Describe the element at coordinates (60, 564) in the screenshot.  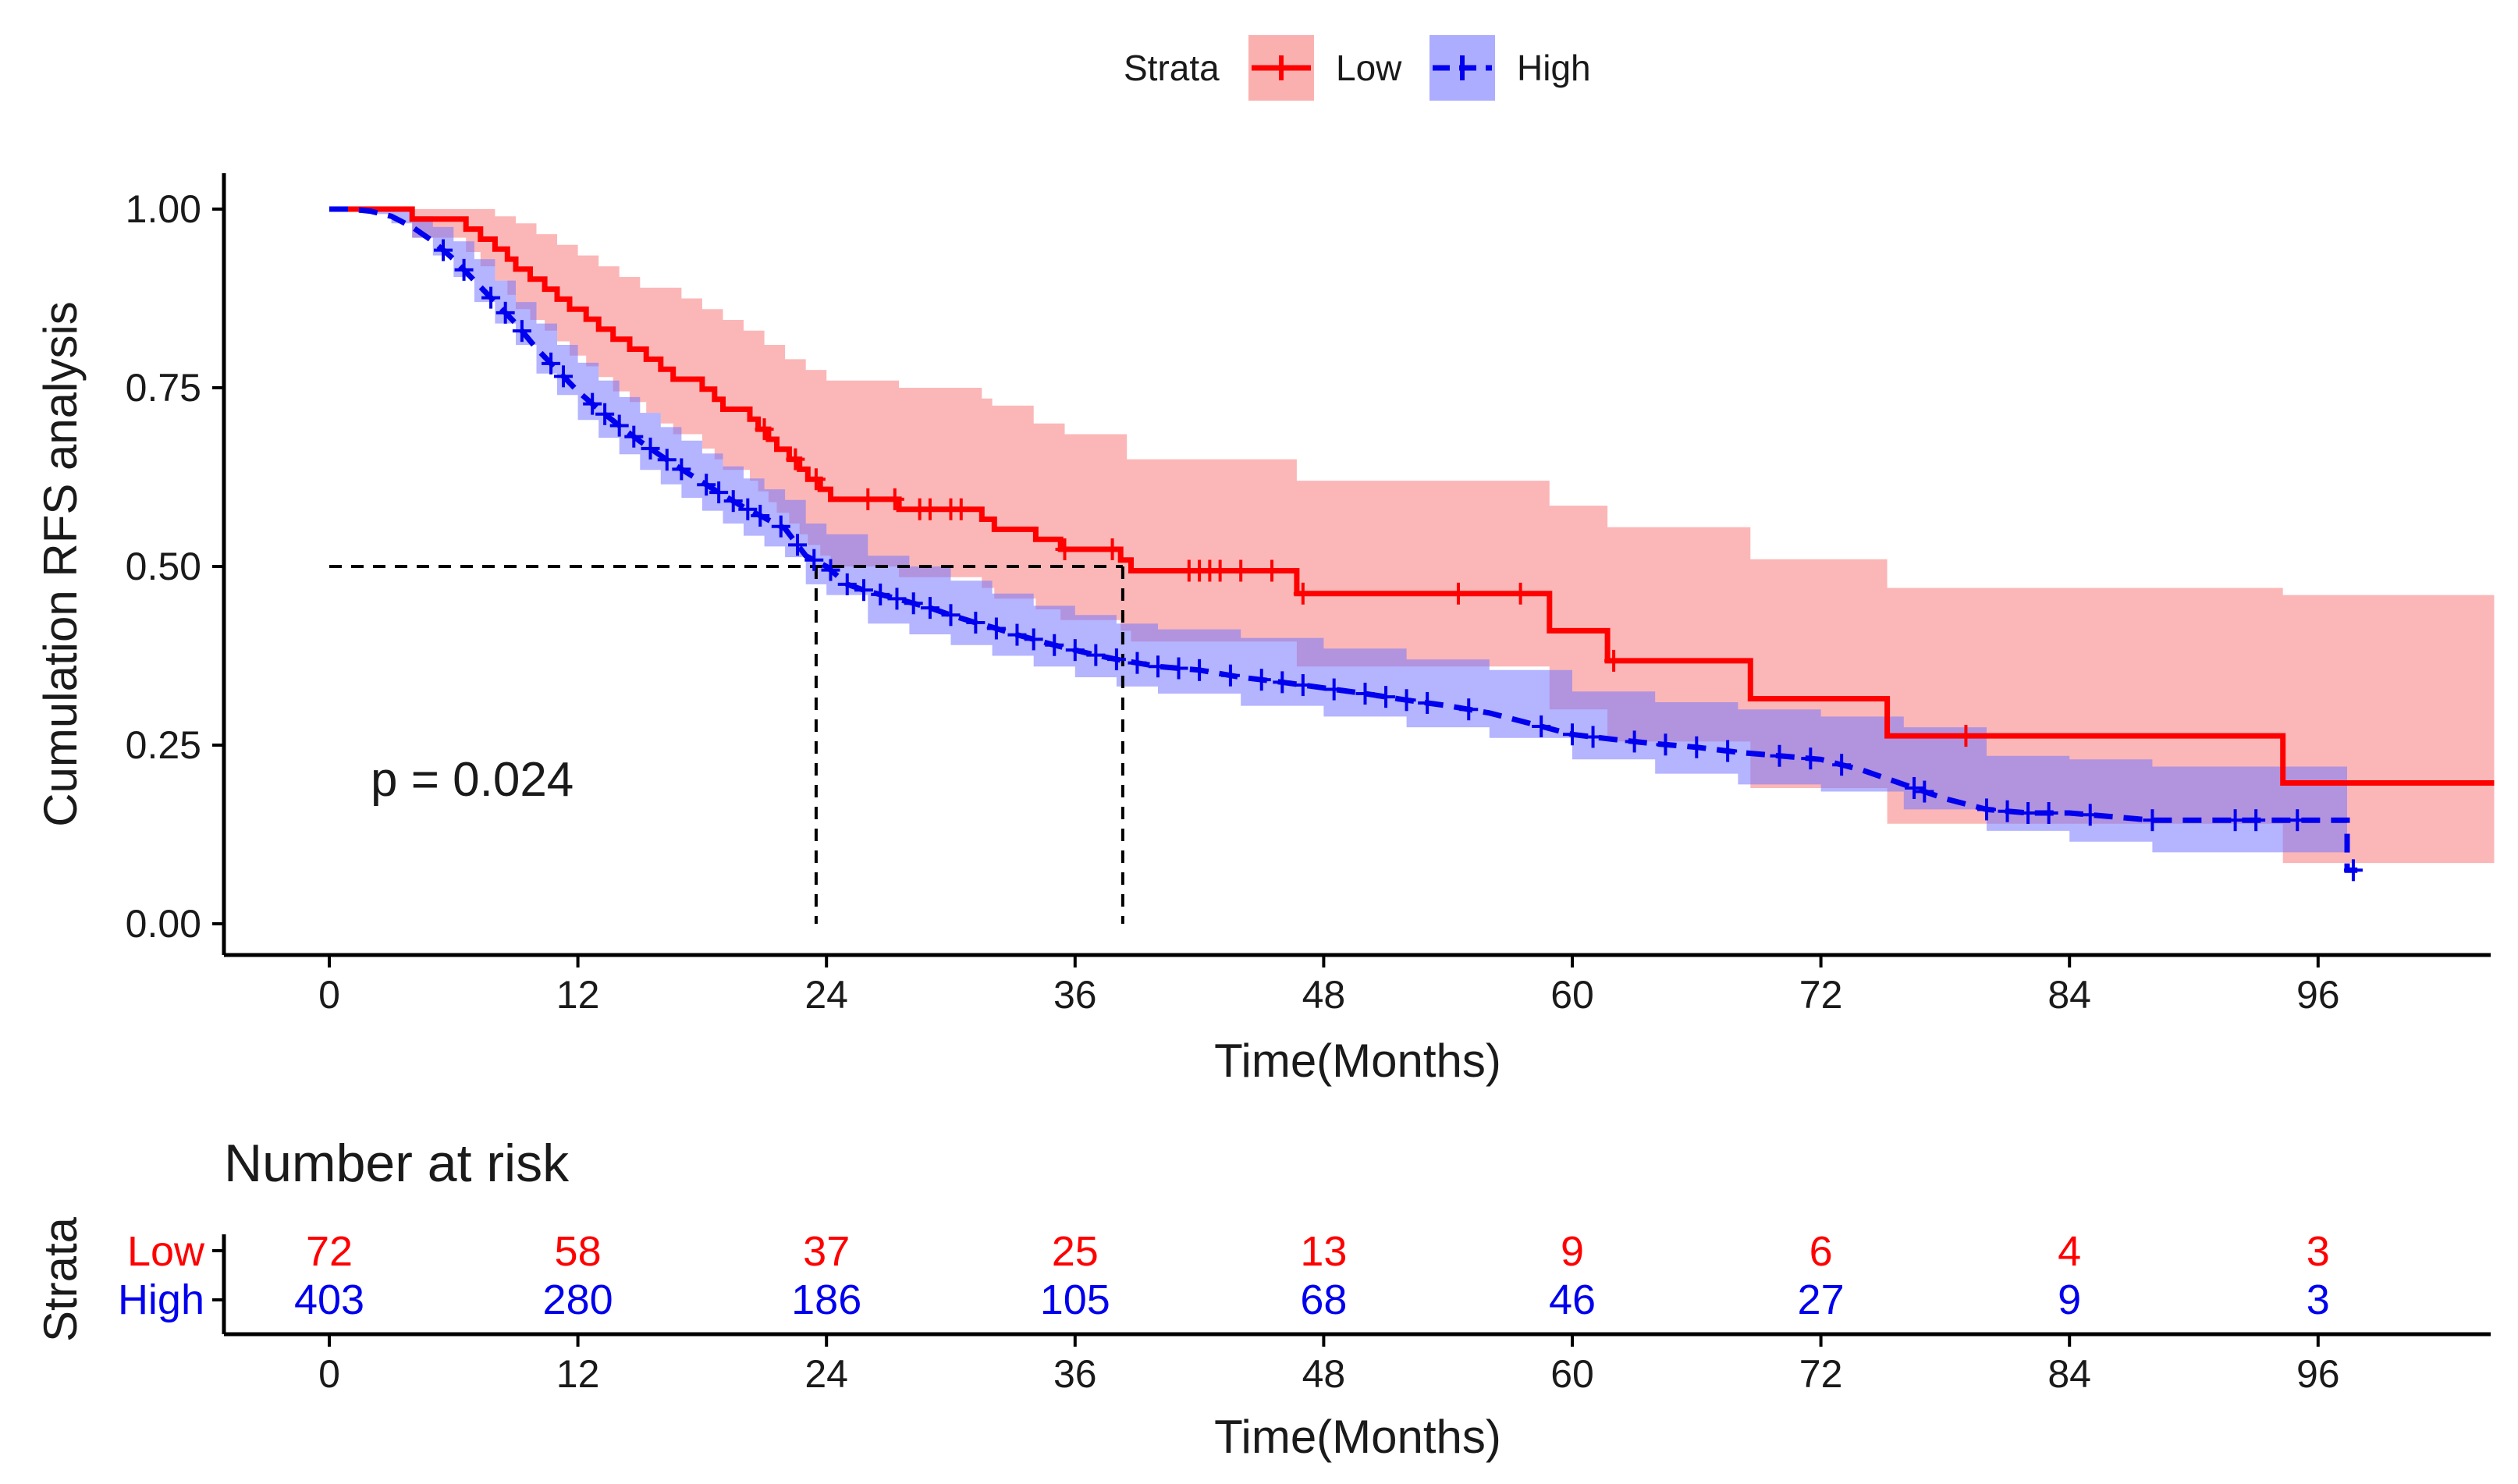
I see `y-axis-title: Cumulation RFS analysis` at that location.